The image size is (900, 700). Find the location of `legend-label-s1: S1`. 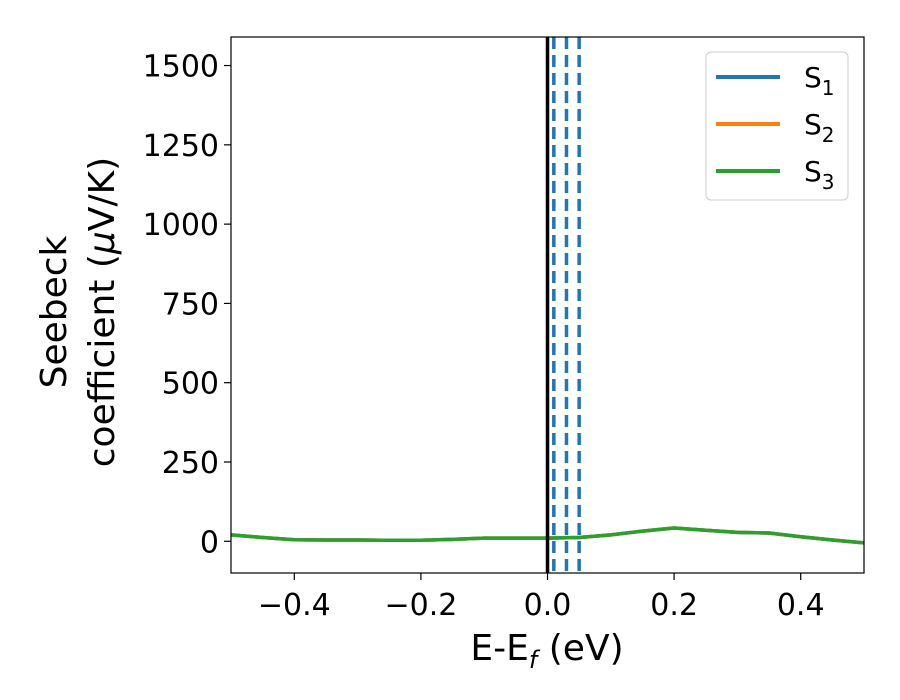

legend-label-s1: S1 is located at coordinates (819, 80).